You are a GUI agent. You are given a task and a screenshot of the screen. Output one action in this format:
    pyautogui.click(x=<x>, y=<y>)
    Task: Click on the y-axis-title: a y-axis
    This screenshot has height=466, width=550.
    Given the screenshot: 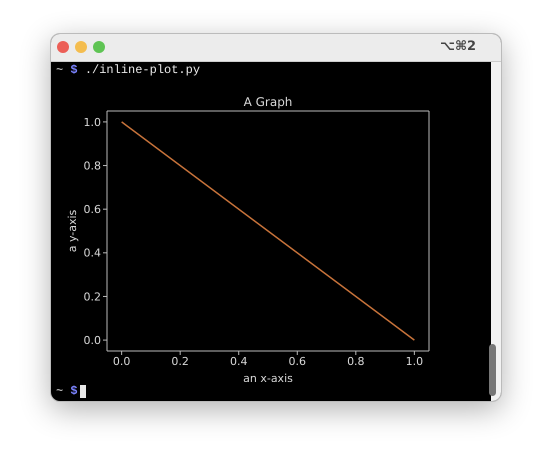 What is the action you would take?
    pyautogui.click(x=72, y=230)
    